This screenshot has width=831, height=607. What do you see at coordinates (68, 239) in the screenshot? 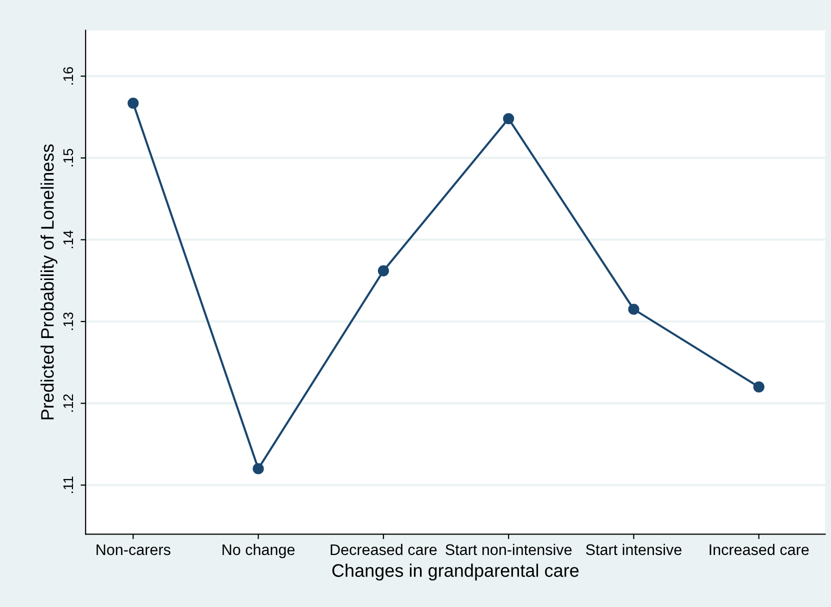
I see `y-tick-label: .14` at bounding box center [68, 239].